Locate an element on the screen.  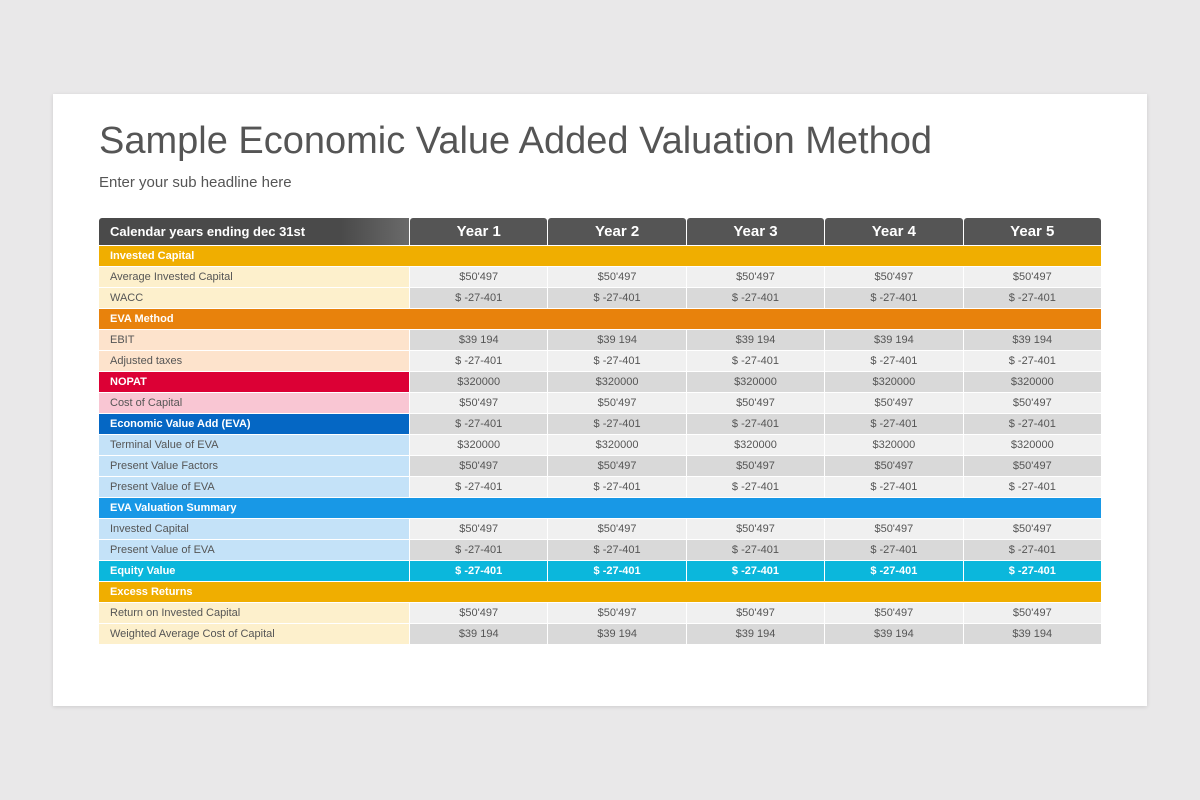
row-label: Present Value Factors is located at coordinates (254, 466).